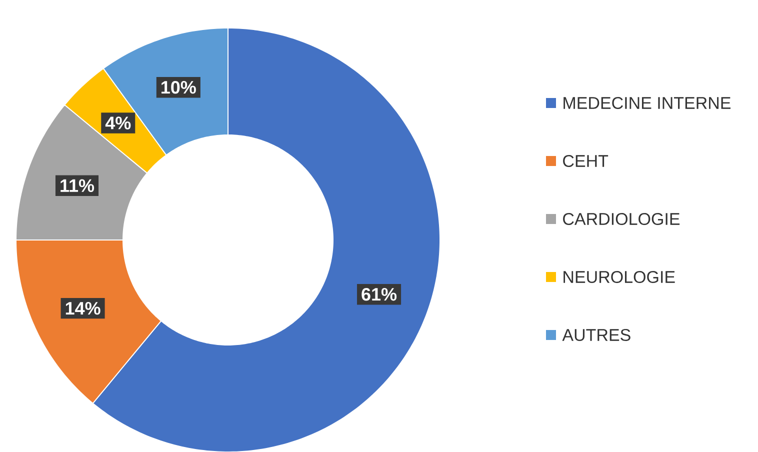 This screenshot has height=452, width=758. I want to click on data-label: 61%, so click(379, 294).